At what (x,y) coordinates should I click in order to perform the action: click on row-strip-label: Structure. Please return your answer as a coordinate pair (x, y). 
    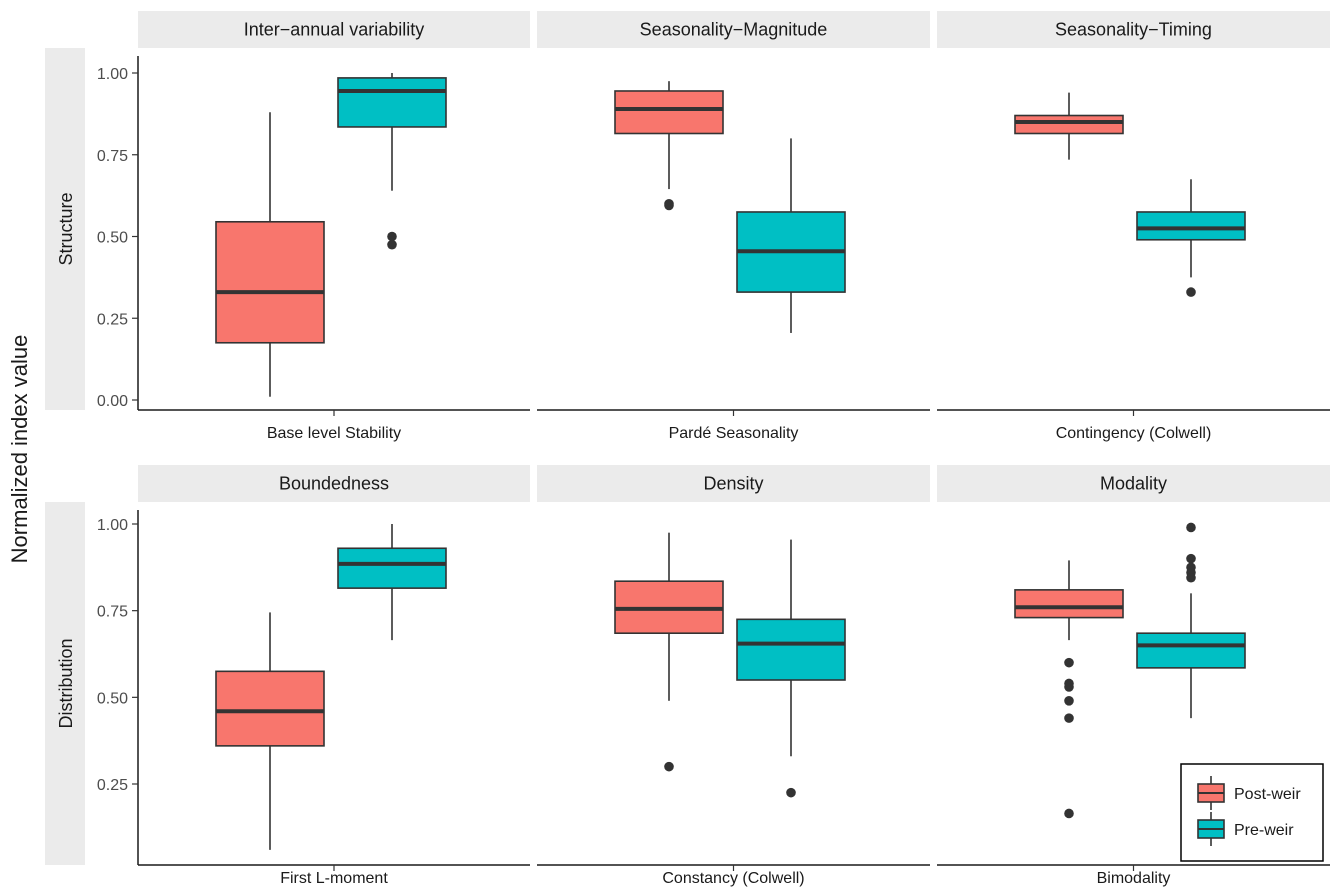
    Looking at the image, I should click on (66, 228).